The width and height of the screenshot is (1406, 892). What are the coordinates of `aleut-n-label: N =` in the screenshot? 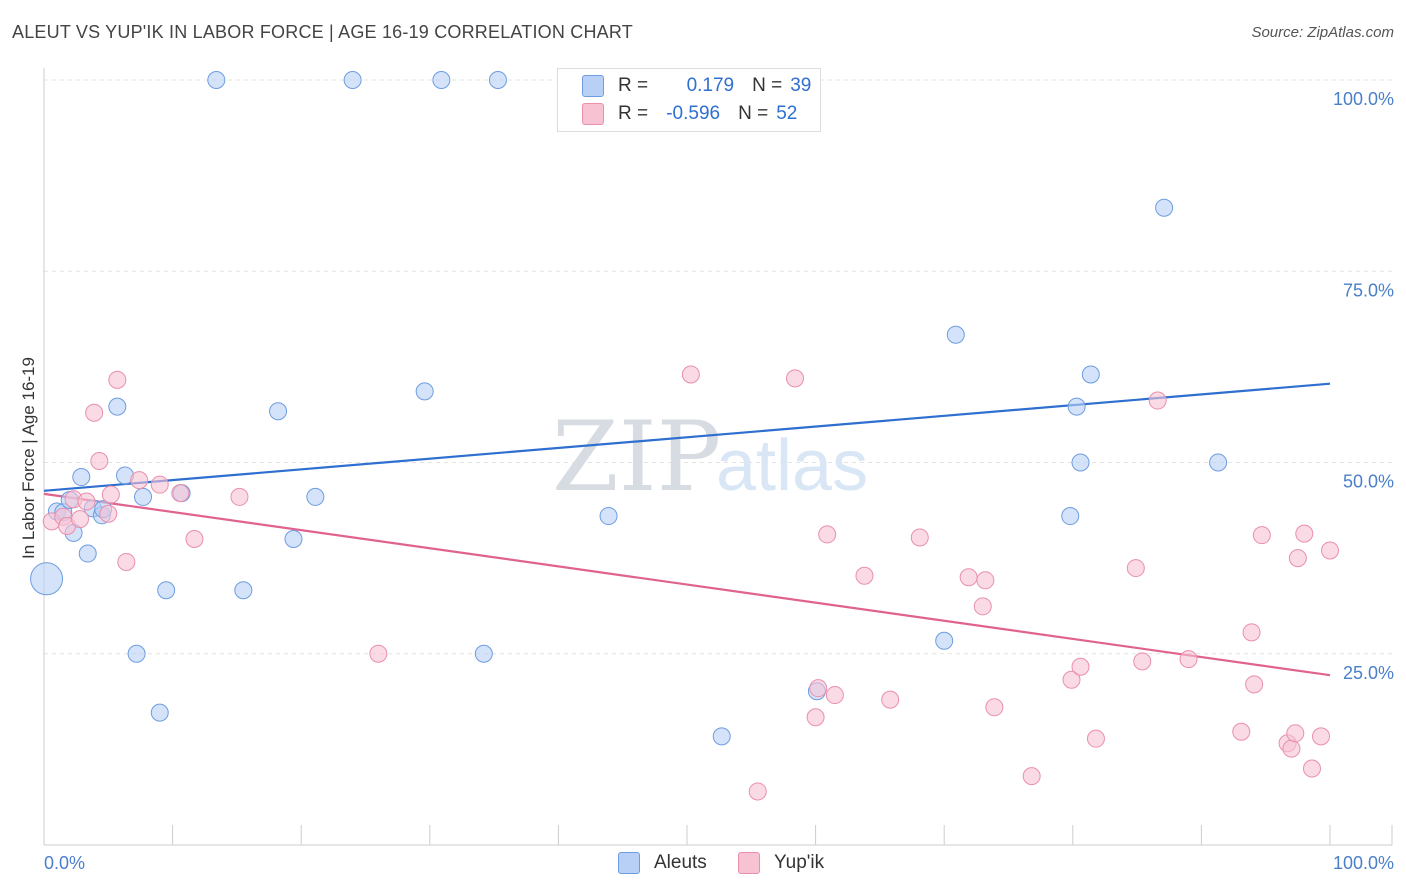 It's located at (767, 85).